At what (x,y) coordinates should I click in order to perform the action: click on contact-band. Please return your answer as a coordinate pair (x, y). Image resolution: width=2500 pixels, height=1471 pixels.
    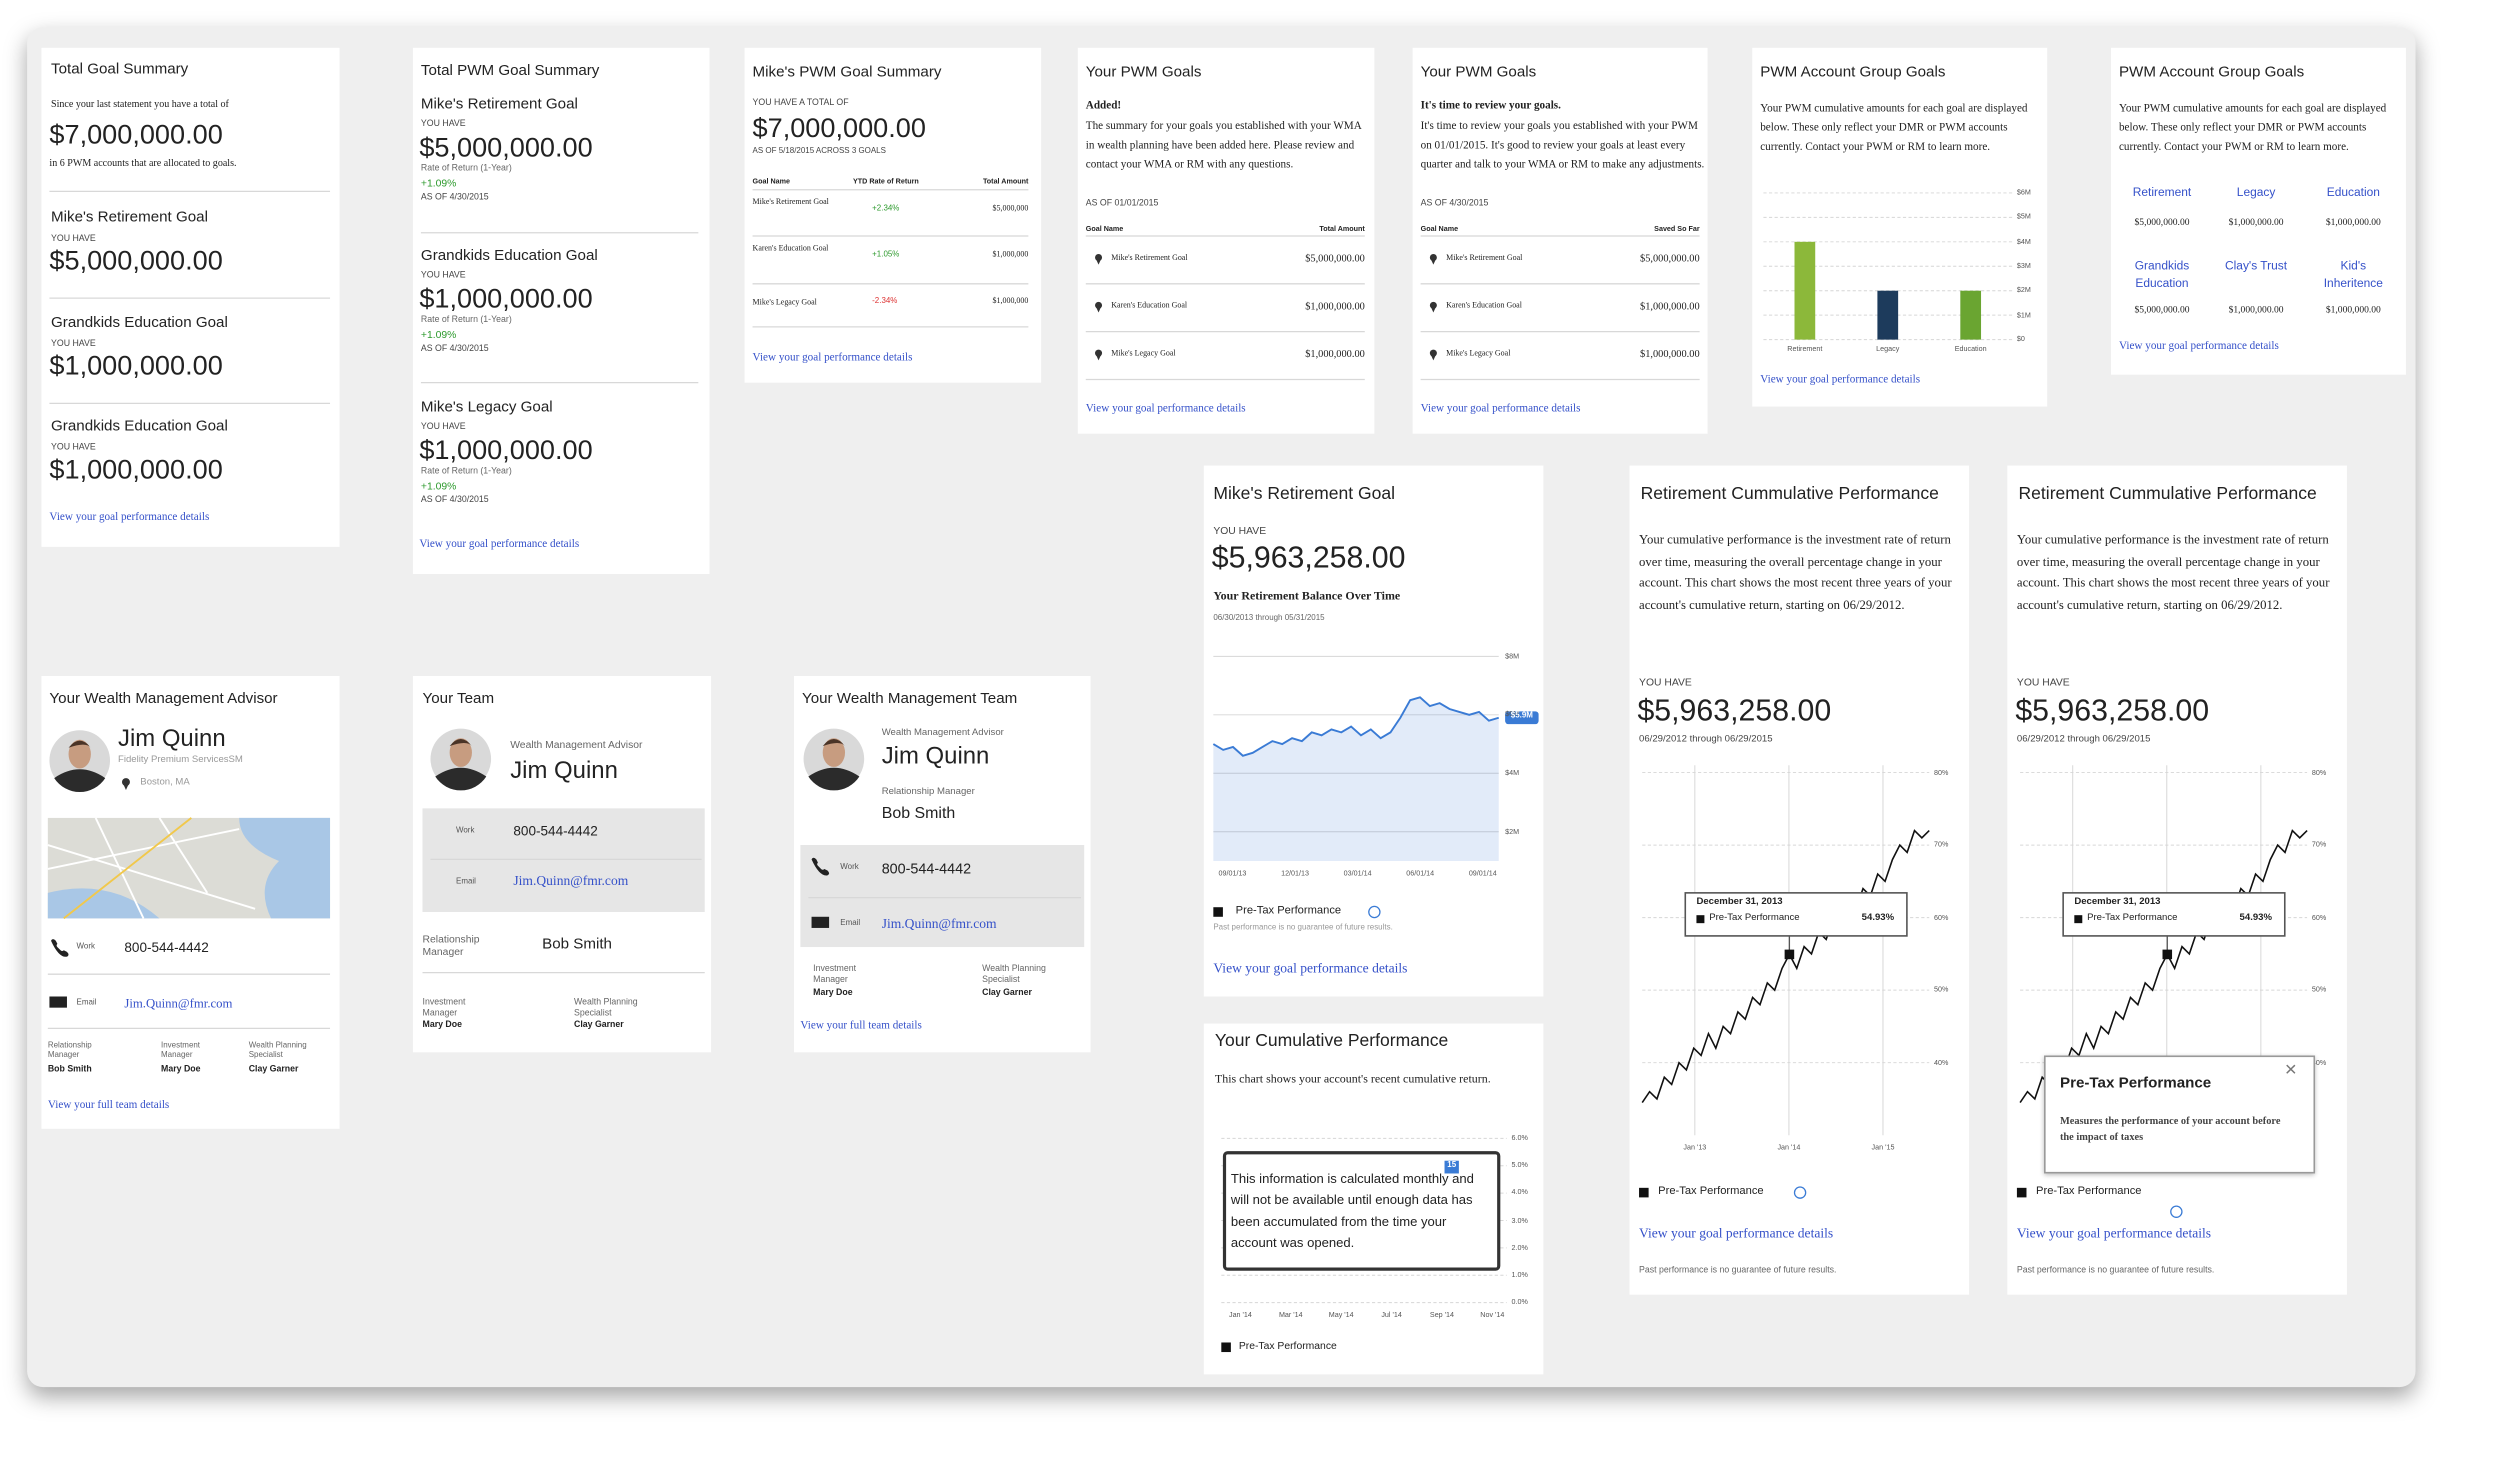
    Looking at the image, I should click on (563, 860).